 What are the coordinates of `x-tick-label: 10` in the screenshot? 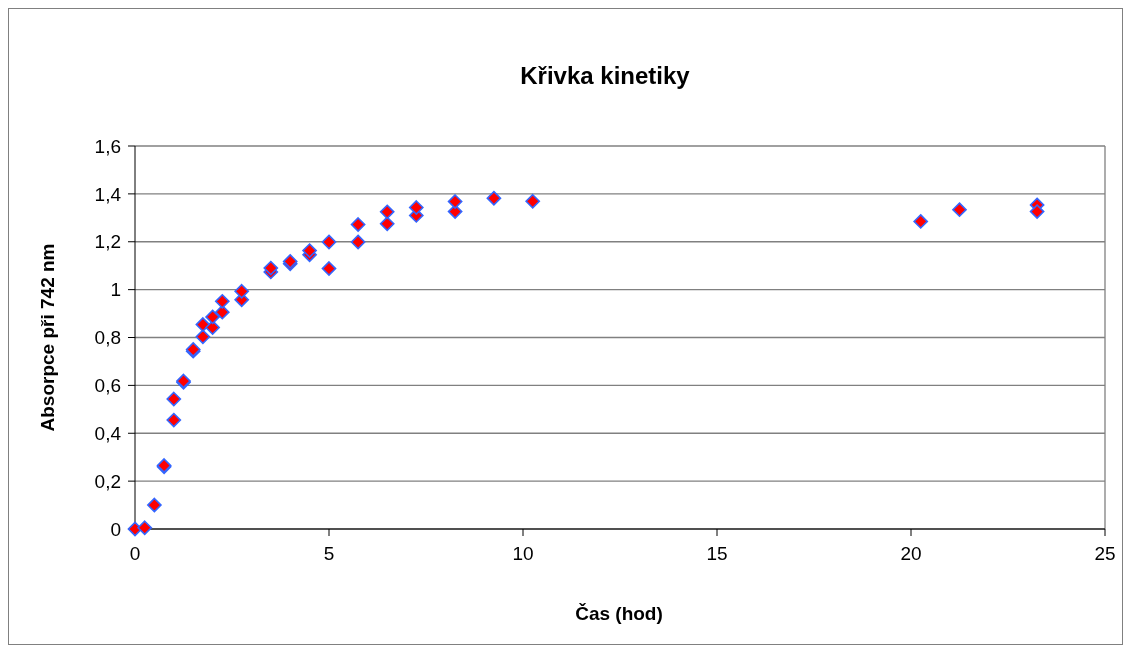 It's located at (523, 553).